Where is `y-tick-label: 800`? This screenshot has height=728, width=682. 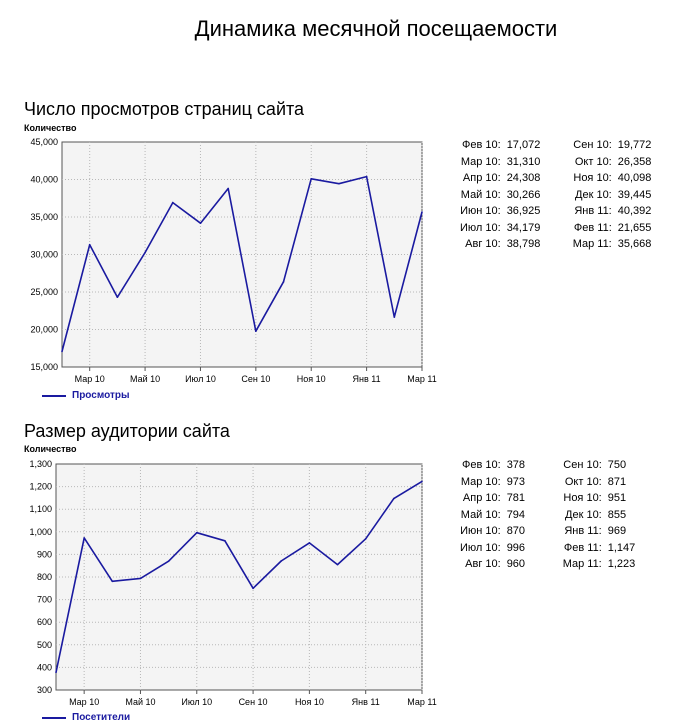 y-tick-label: 800 is located at coordinates (44, 577).